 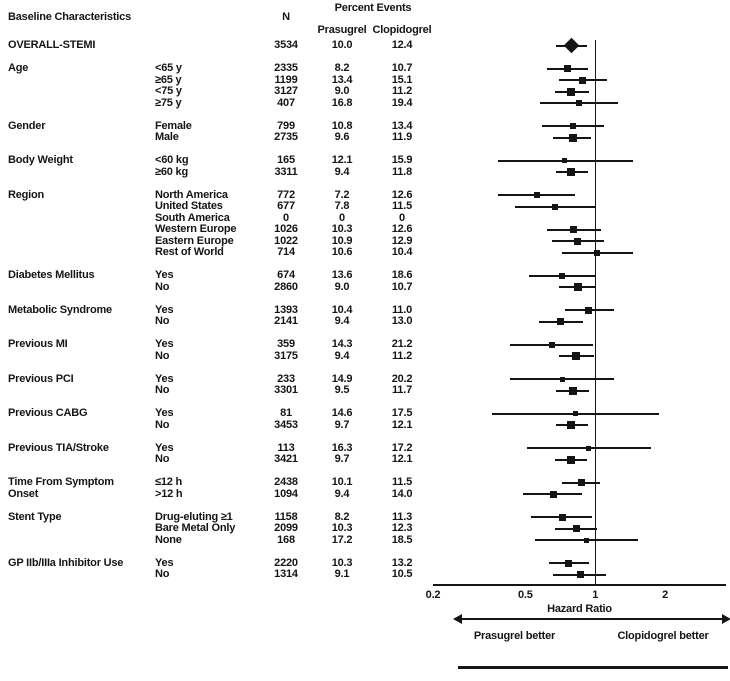 What do you see at coordinates (365, 494) in the screenshot?
I see `forest-row: Onset >12 h 1094 9.4 14.0` at bounding box center [365, 494].